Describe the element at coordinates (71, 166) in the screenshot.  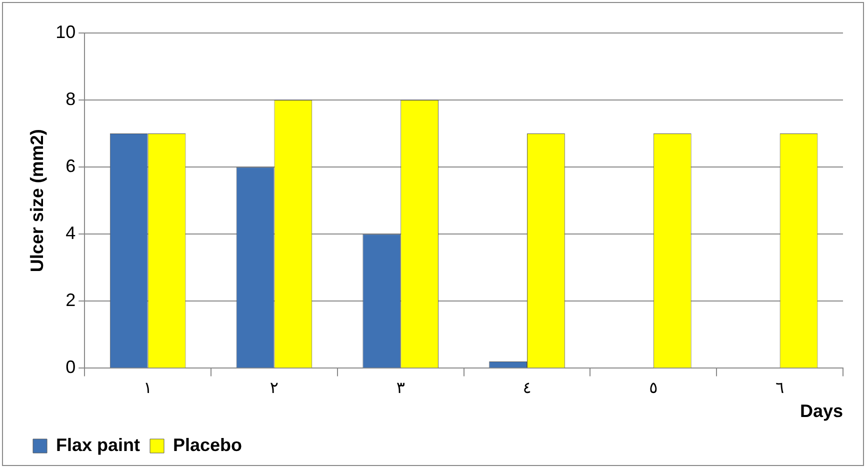
I see `y-tick-label: 6` at that location.